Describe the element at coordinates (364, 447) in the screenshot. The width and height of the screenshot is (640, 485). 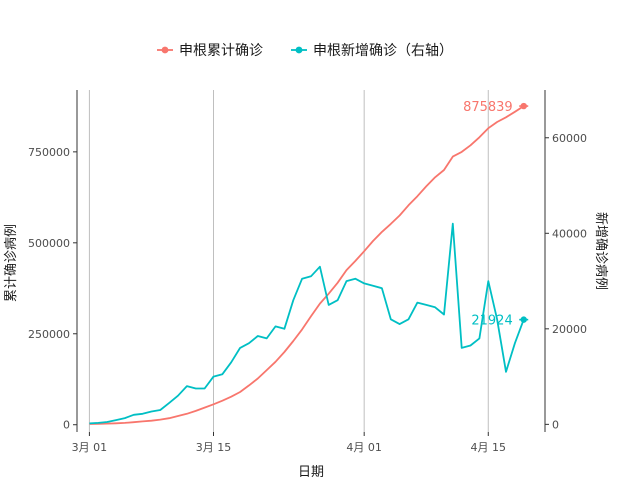
I see `x-tick-label: 4月 01` at that location.